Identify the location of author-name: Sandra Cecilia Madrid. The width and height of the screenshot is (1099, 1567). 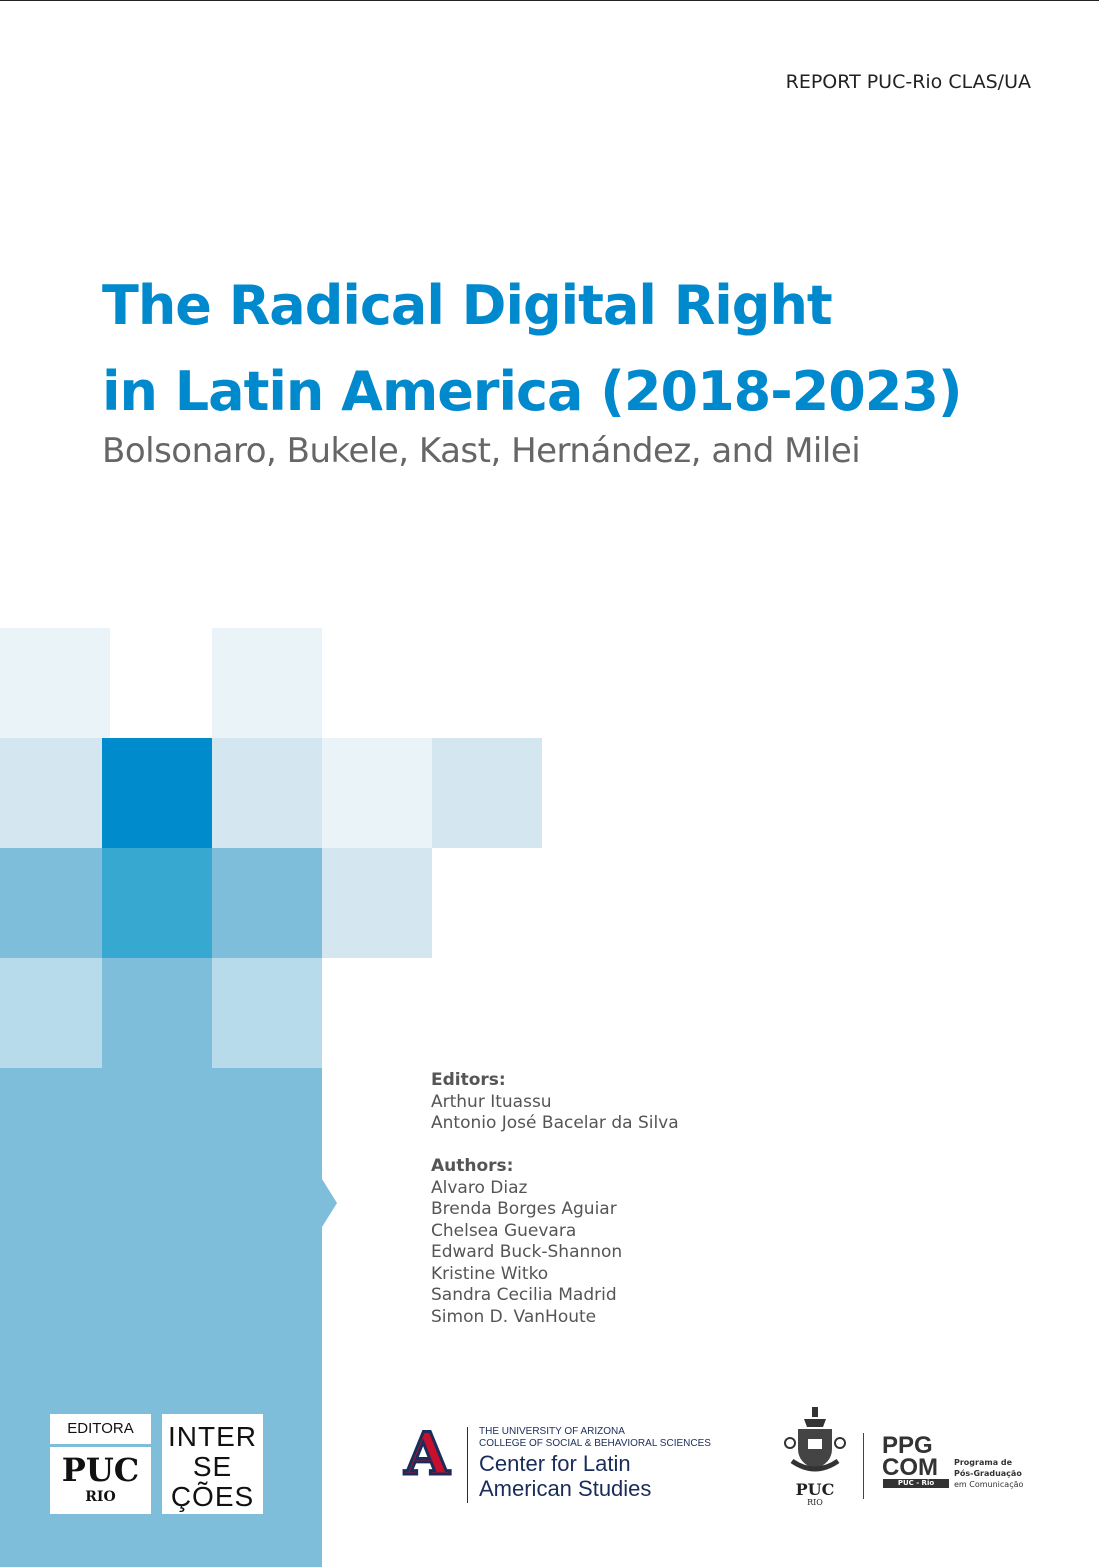
(524, 1295).